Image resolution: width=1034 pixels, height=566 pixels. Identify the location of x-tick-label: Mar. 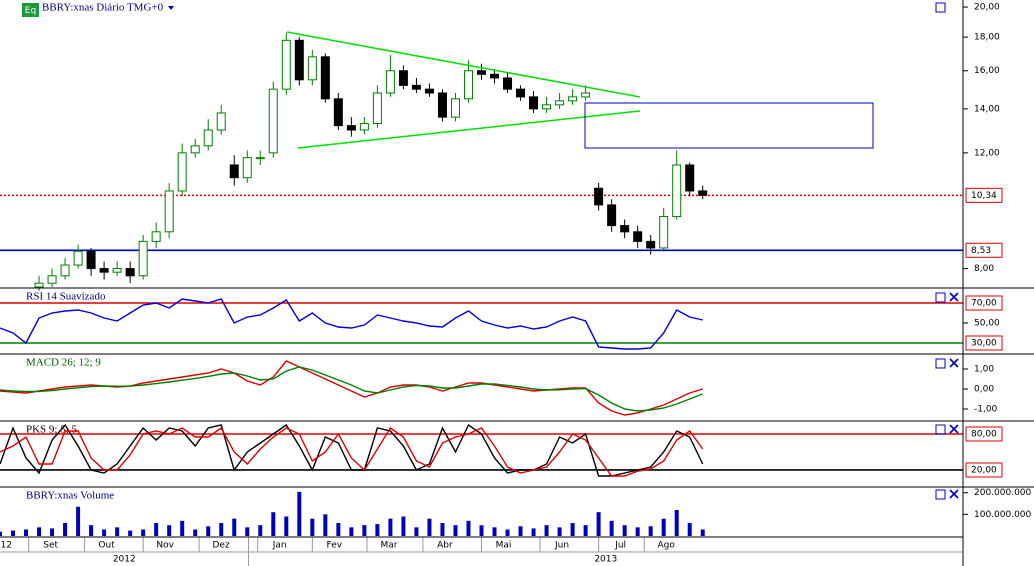
(388, 546).